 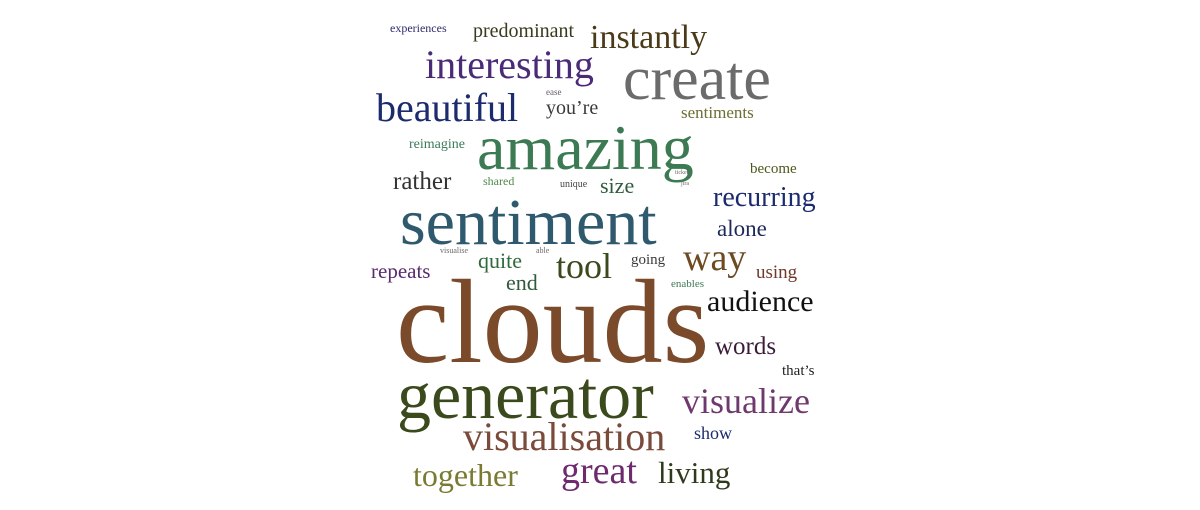 I want to click on word-ease: ease, so click(x=554, y=92).